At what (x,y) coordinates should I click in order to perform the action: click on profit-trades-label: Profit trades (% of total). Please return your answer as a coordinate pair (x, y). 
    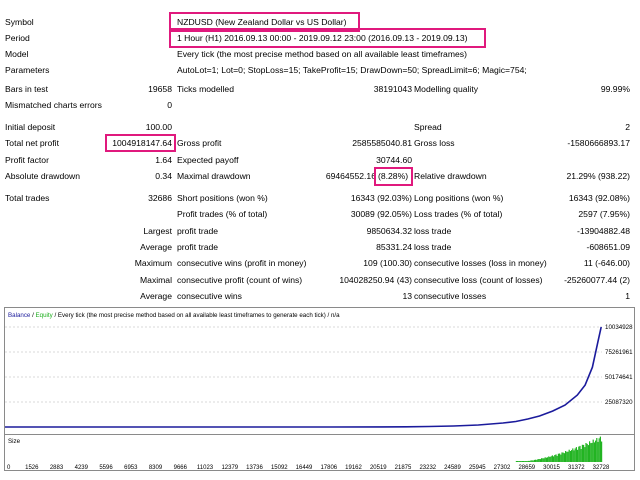
    Looking at the image, I should click on (222, 214).